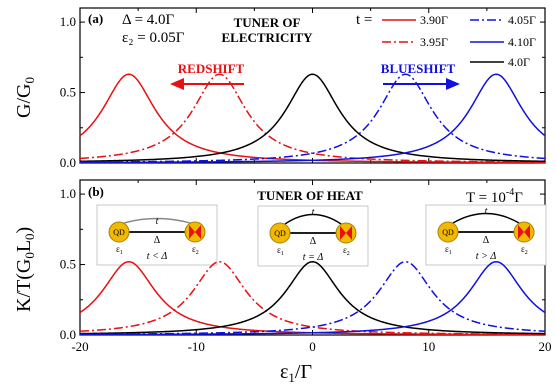  I want to click on x-axis-label: ε1/Γ, so click(296, 373).